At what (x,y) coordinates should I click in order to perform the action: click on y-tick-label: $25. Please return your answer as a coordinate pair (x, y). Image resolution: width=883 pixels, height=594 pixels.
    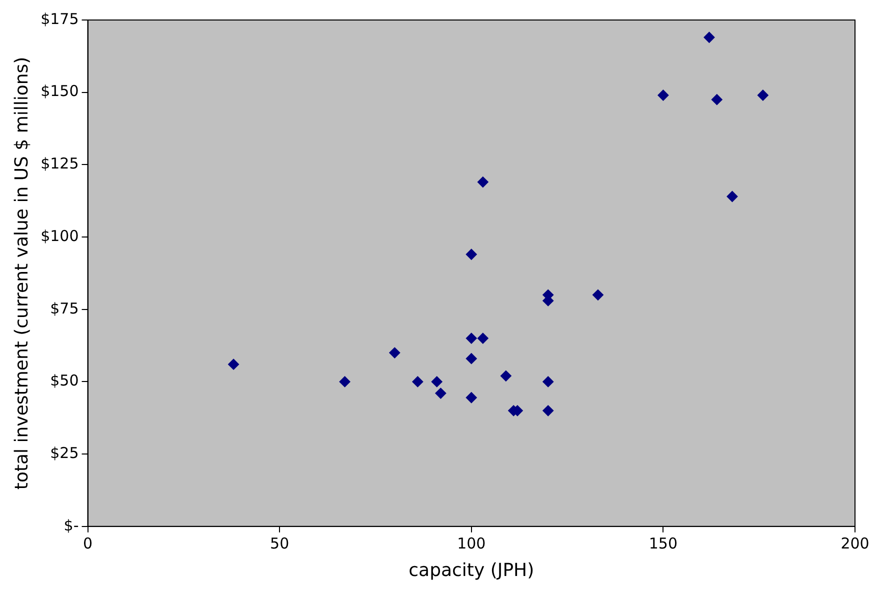
    Looking at the image, I should click on (64, 453).